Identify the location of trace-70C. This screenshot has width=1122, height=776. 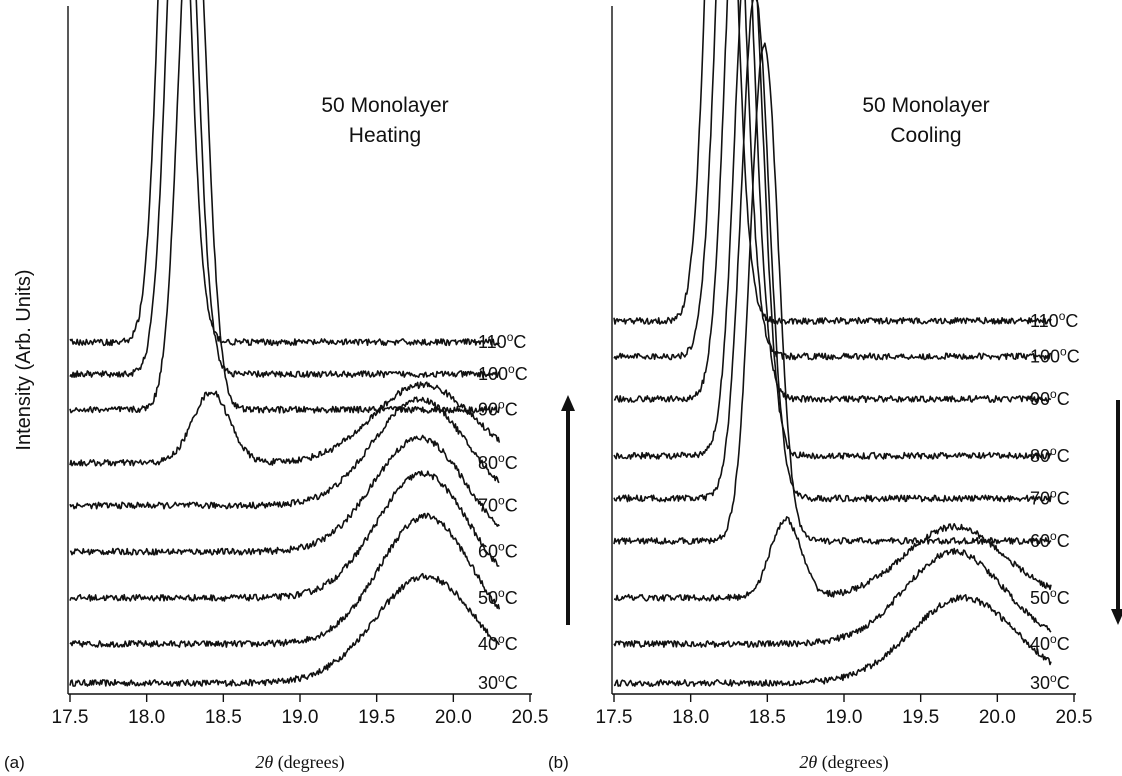
(284, 453).